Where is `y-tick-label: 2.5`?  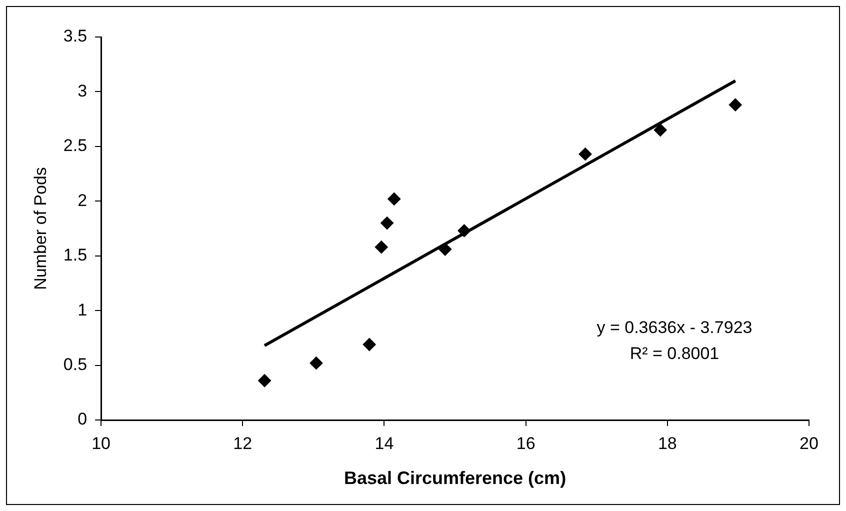 y-tick-label: 2.5 is located at coordinates (75, 146).